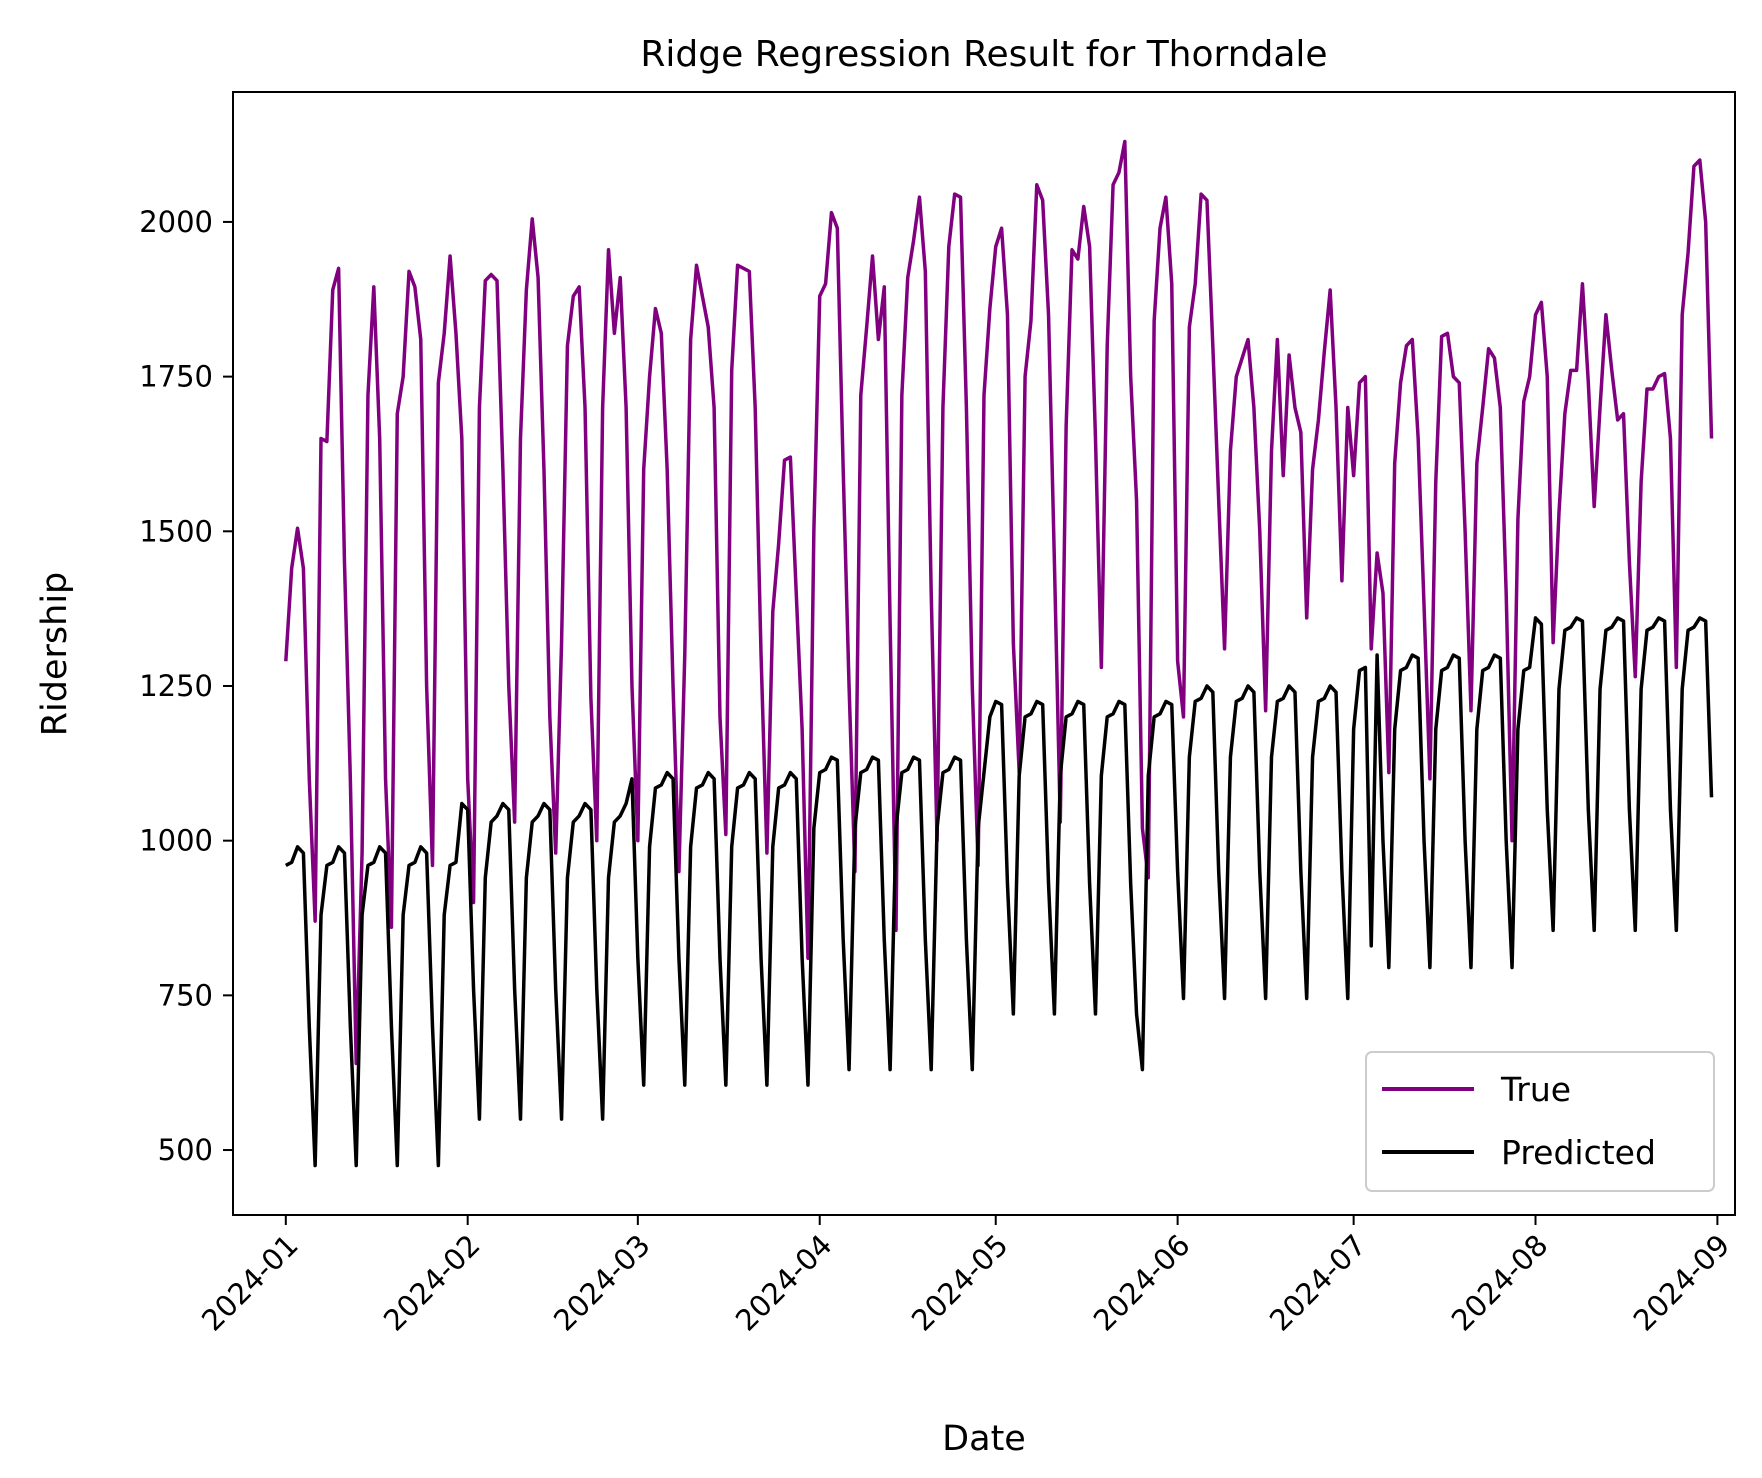 This screenshot has width=1762, height=1478. Describe the element at coordinates (55, 654) in the screenshot. I see `y-axis-label: Ridership` at that location.